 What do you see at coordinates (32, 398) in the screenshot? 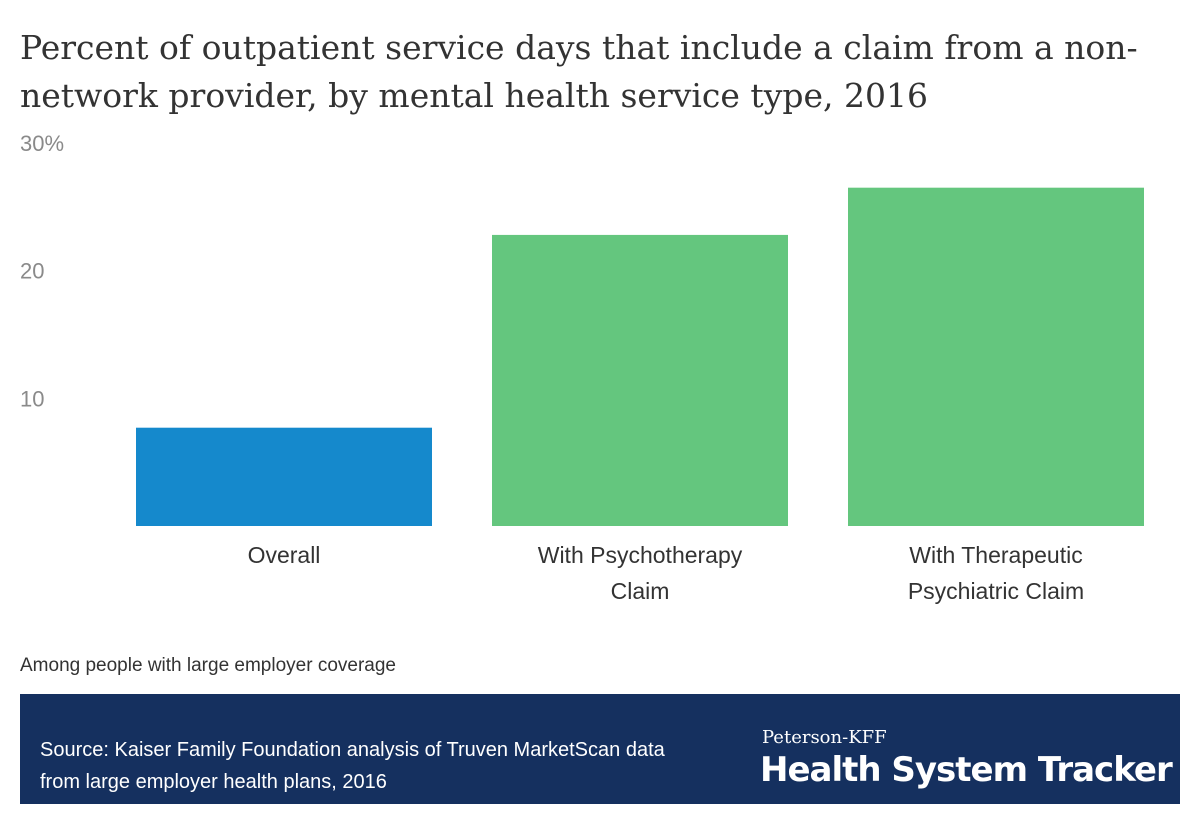
I see `y-tick-label: 10` at bounding box center [32, 398].